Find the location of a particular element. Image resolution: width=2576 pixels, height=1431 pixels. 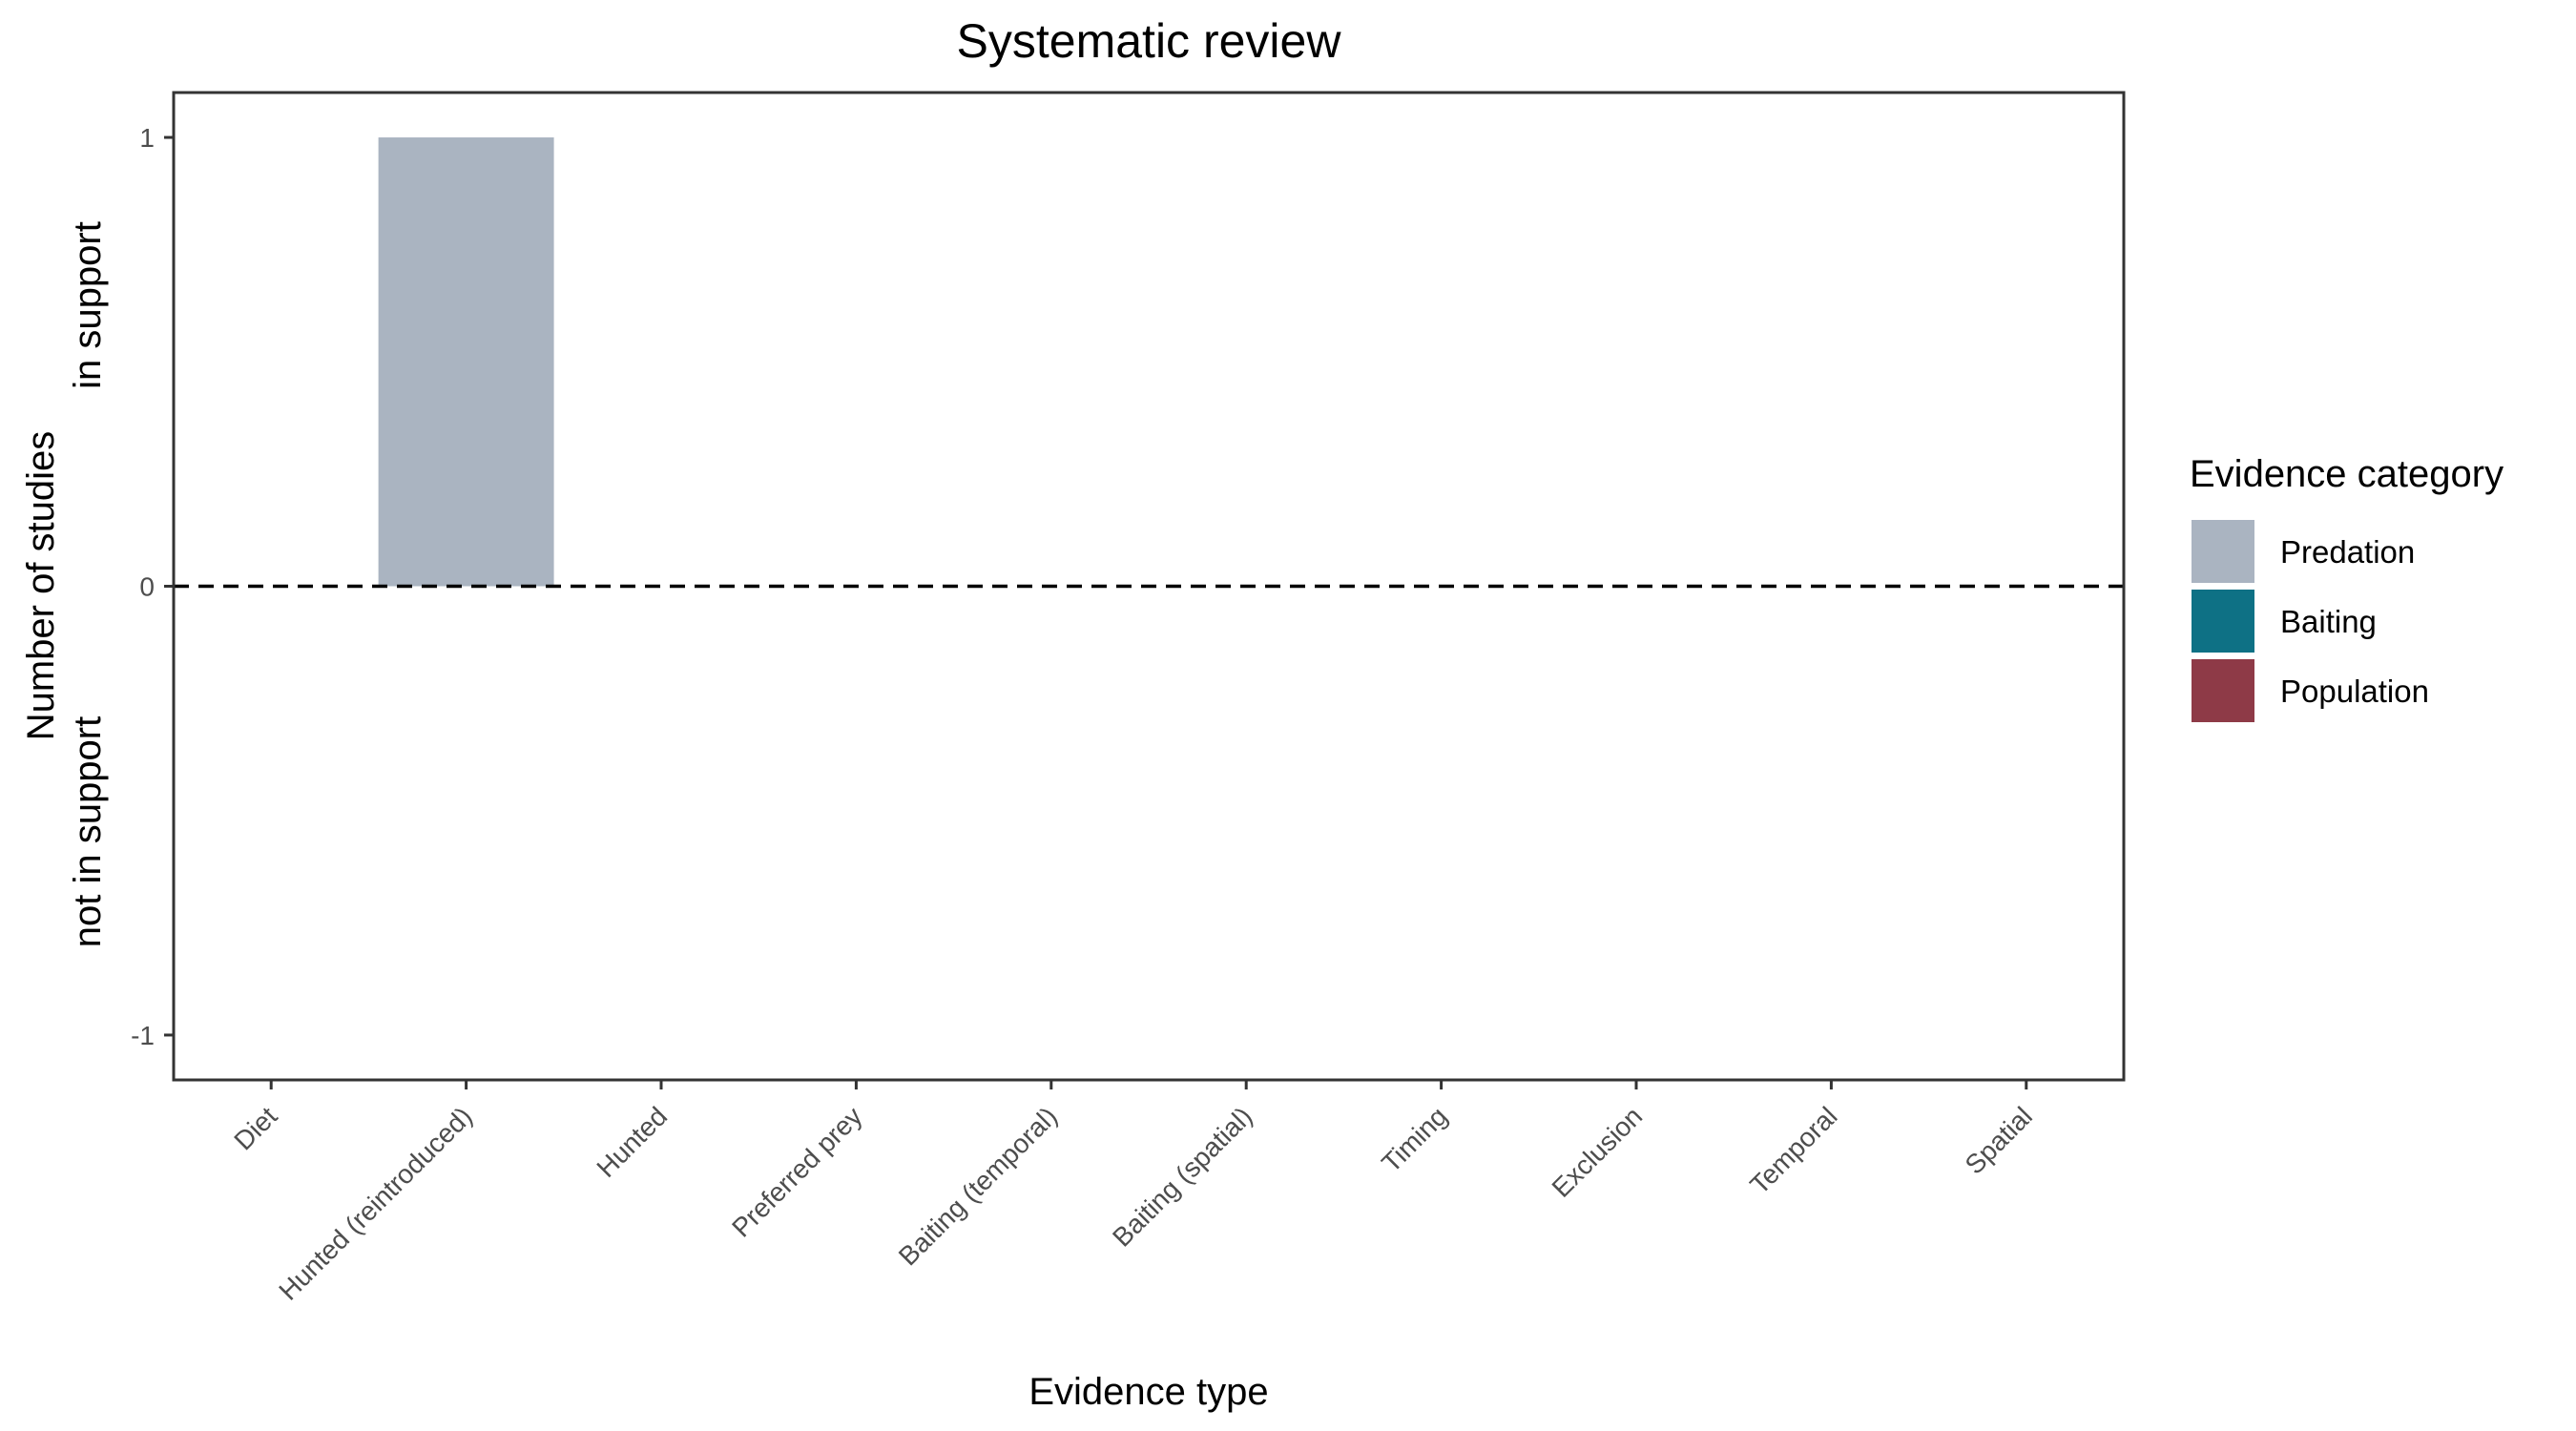

legend-label-population: Population is located at coordinates (2354, 692).